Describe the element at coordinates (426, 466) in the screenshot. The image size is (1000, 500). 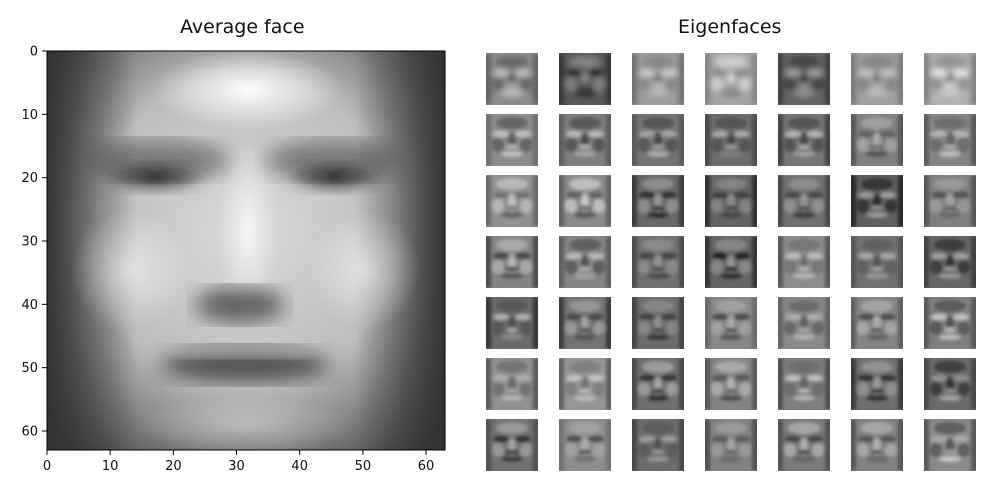
I see `x-tick-label: 60` at that location.